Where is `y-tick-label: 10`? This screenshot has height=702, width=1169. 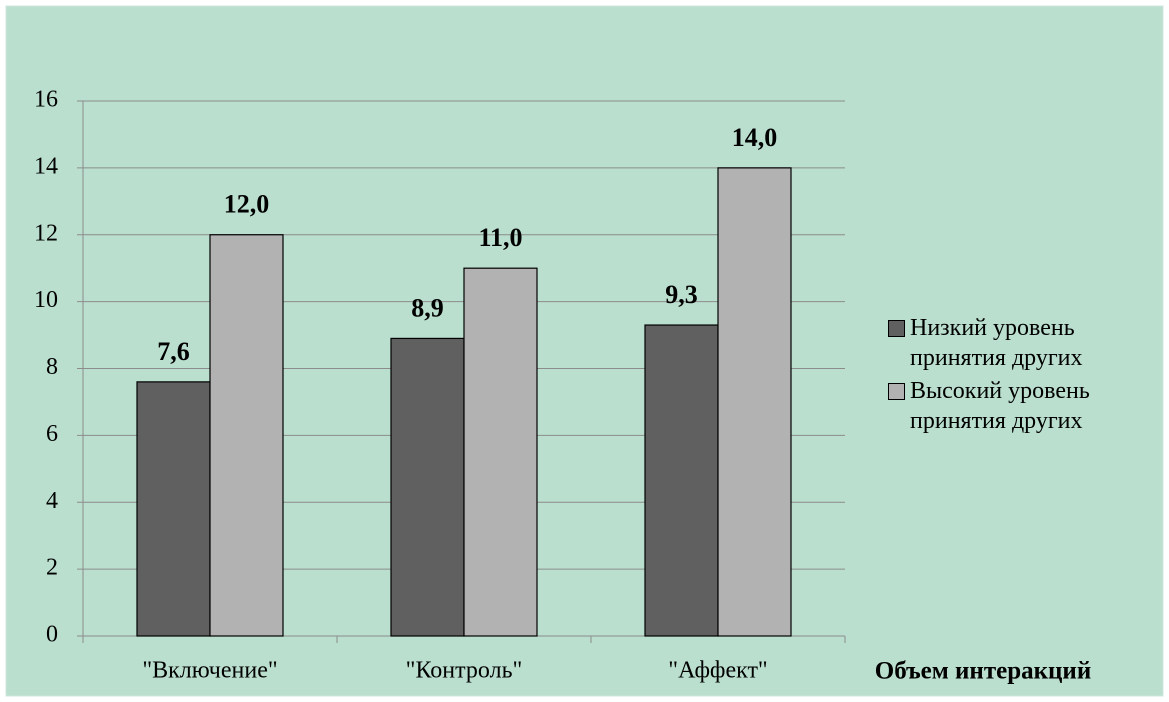
y-tick-label: 10 is located at coordinates (46, 300).